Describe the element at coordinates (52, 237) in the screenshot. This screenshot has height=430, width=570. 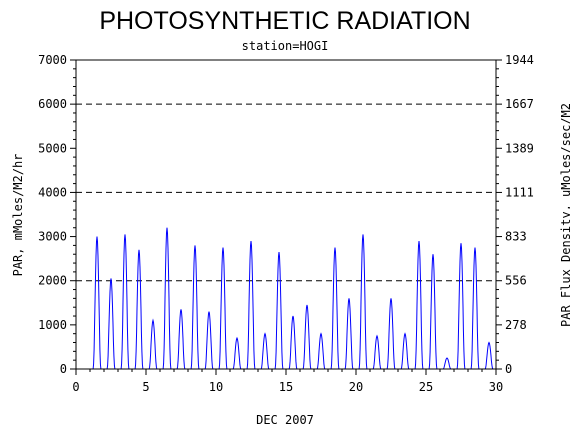
I see `y-tick-label-left: 3000` at that location.